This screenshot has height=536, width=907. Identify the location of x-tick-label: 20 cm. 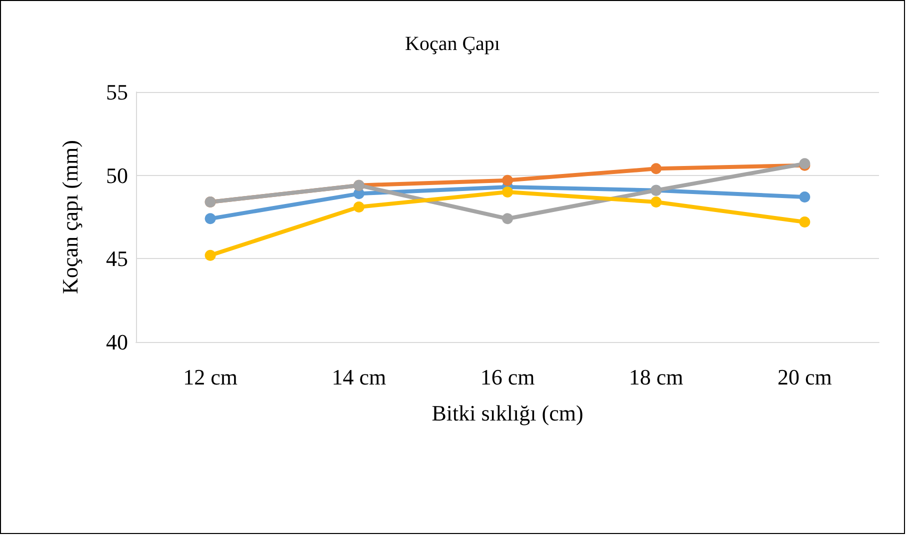
(805, 377).